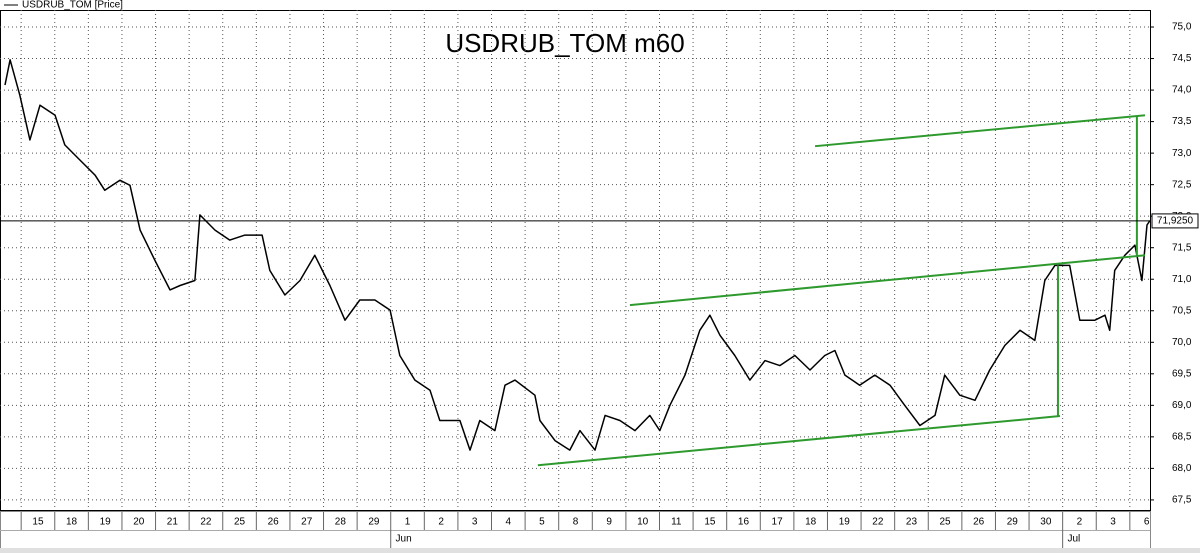 The image size is (1200, 553). Describe the element at coordinates (576, 522) in the screenshot. I see `x-tick-label: 8` at that location.